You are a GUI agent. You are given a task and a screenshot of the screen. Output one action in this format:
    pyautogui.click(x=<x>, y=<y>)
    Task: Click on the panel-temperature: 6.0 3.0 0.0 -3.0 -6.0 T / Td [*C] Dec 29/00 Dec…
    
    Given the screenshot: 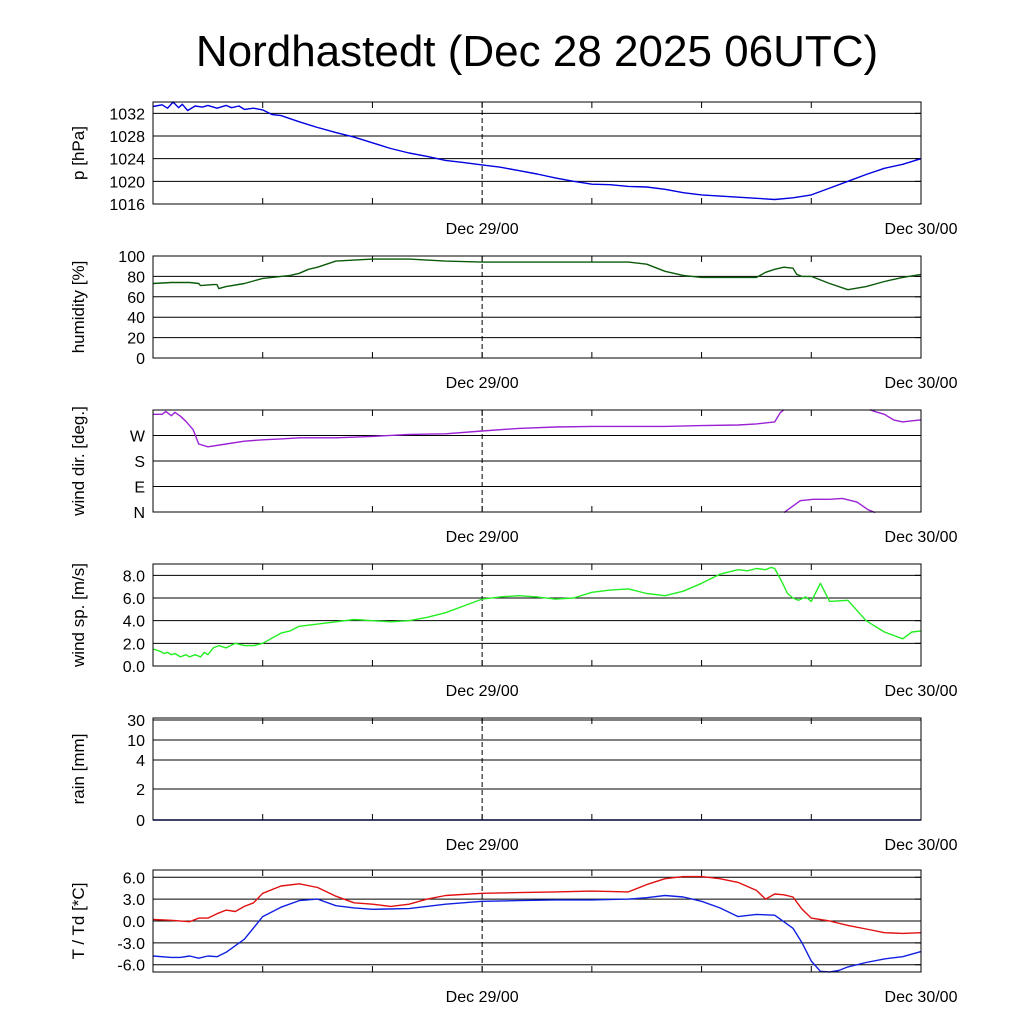 What is the action you would take?
    pyautogui.click(x=513, y=937)
    